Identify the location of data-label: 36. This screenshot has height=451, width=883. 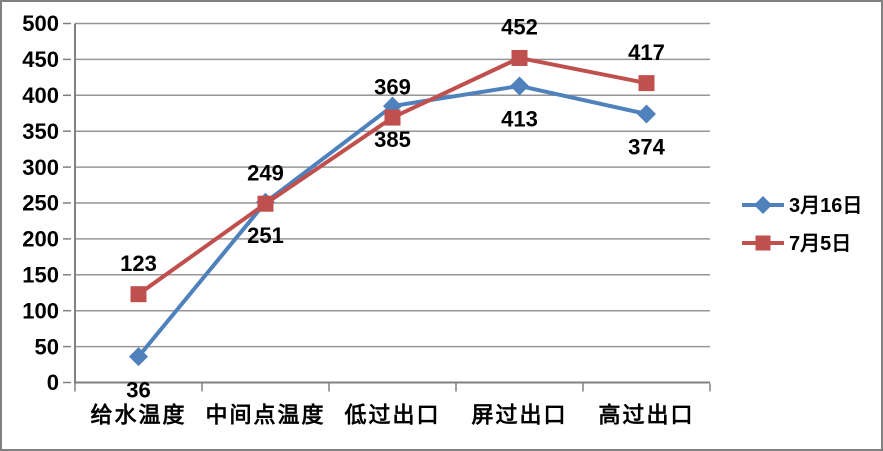
(138, 389).